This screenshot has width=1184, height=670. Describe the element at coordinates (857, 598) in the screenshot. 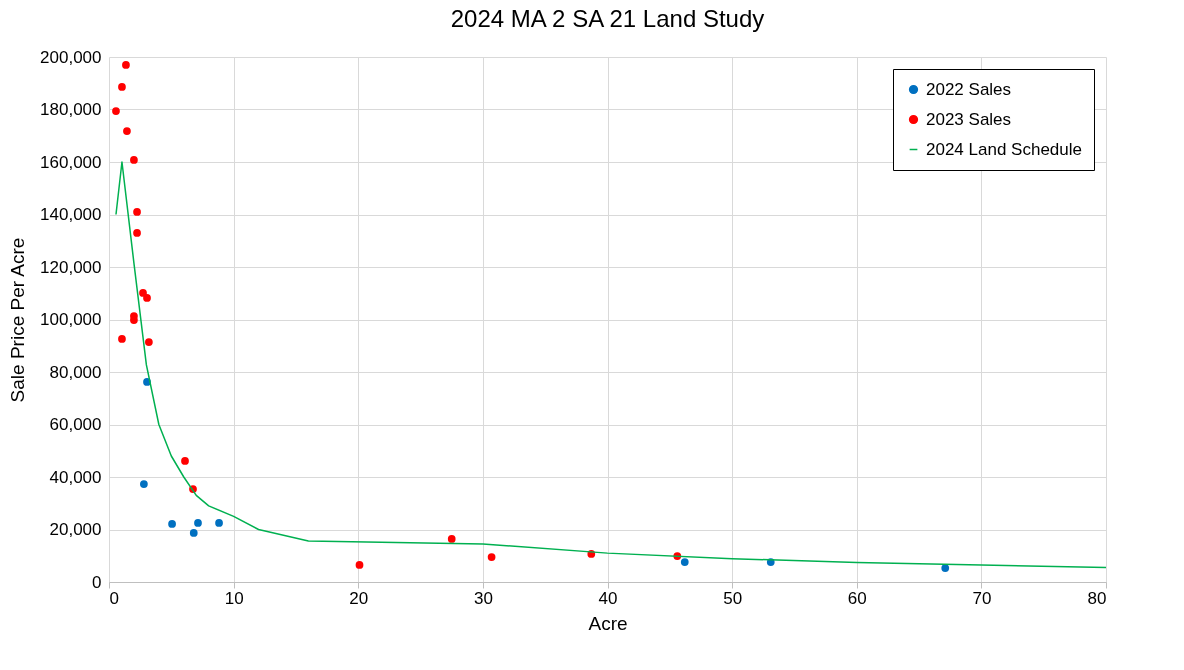

I see `x-tick-label: 60` at that location.